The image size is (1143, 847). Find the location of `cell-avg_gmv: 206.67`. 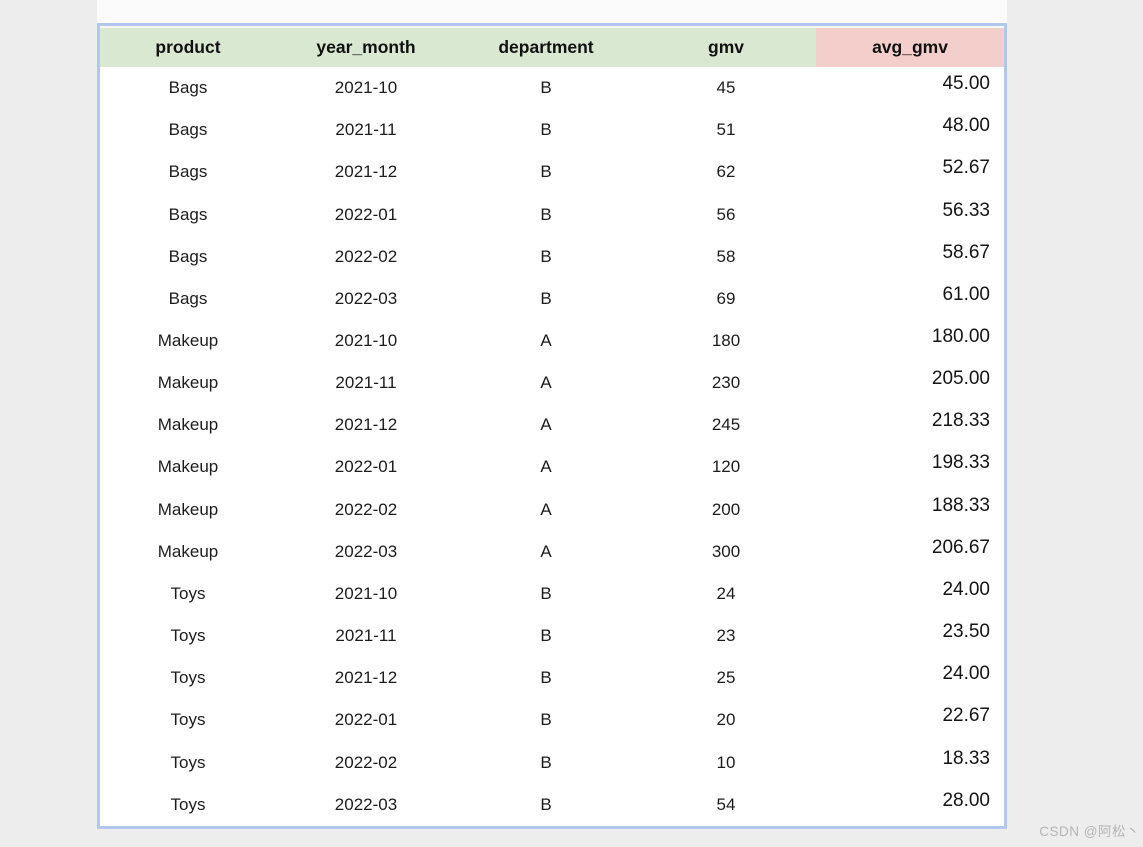

cell-avg_gmv: 206.67 is located at coordinates (910, 552).